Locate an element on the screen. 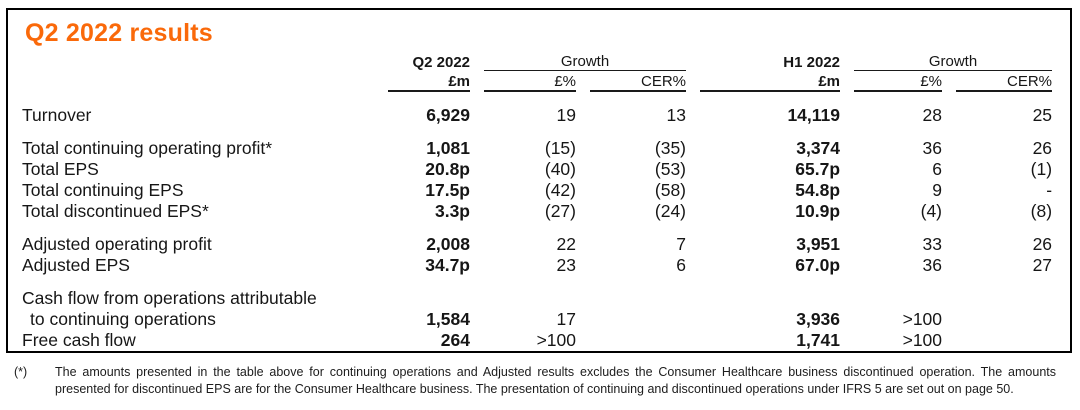 This screenshot has width=1080, height=410. cell-h1-value: 1,741 is located at coordinates (818, 340).